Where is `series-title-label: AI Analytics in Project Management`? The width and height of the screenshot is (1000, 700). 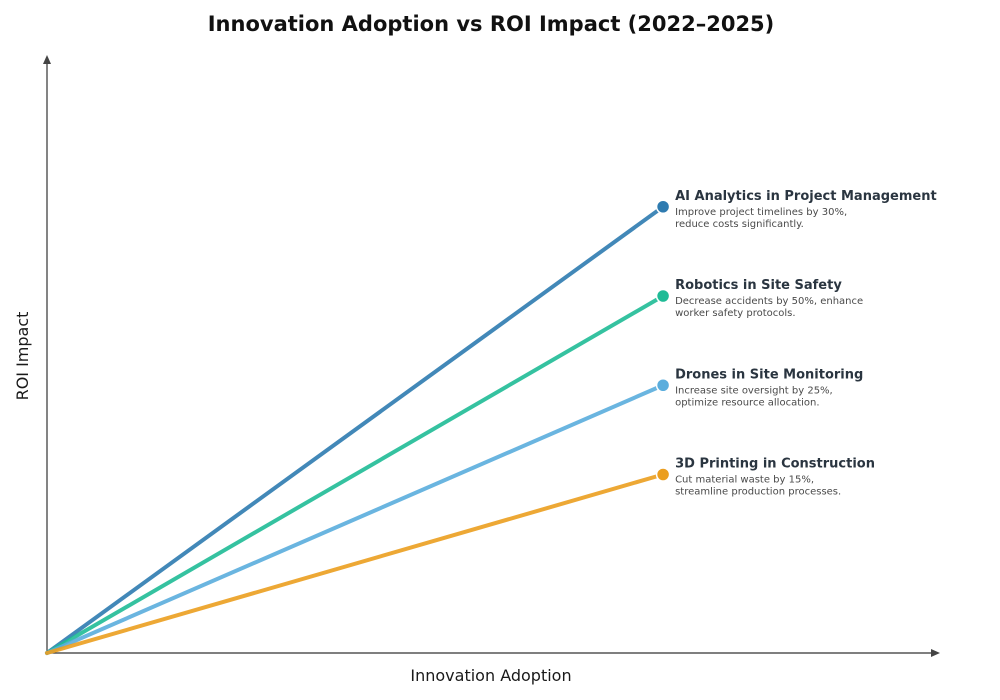 series-title-label: AI Analytics in Project Management is located at coordinates (806, 196).